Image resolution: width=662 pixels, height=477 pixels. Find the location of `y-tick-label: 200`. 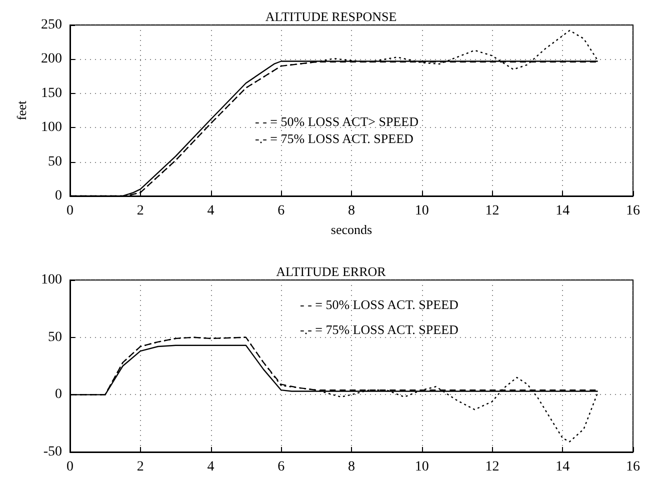

y-tick-label: 200 is located at coordinates (51, 59).